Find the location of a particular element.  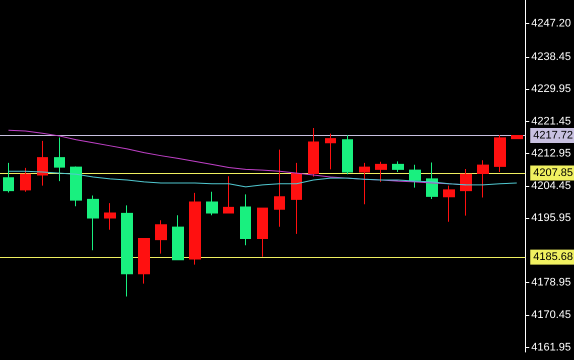

y-tick-label: 4161.95 is located at coordinates (551, 347).